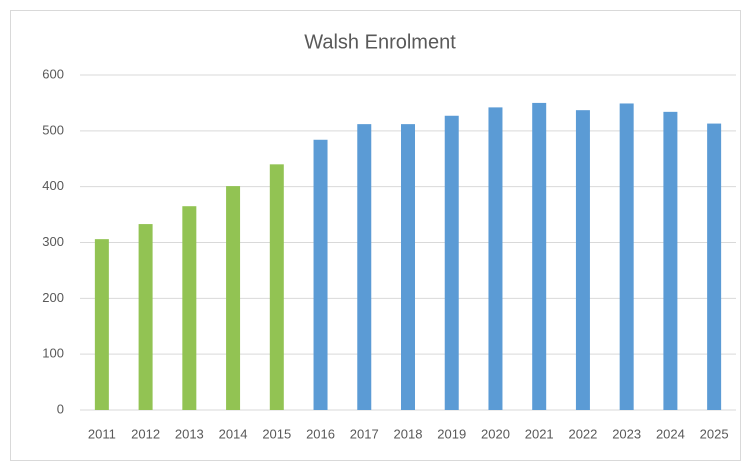 The width and height of the screenshot is (742, 462). What do you see at coordinates (53, 353) in the screenshot?
I see `y-tick-label: 100` at bounding box center [53, 353].